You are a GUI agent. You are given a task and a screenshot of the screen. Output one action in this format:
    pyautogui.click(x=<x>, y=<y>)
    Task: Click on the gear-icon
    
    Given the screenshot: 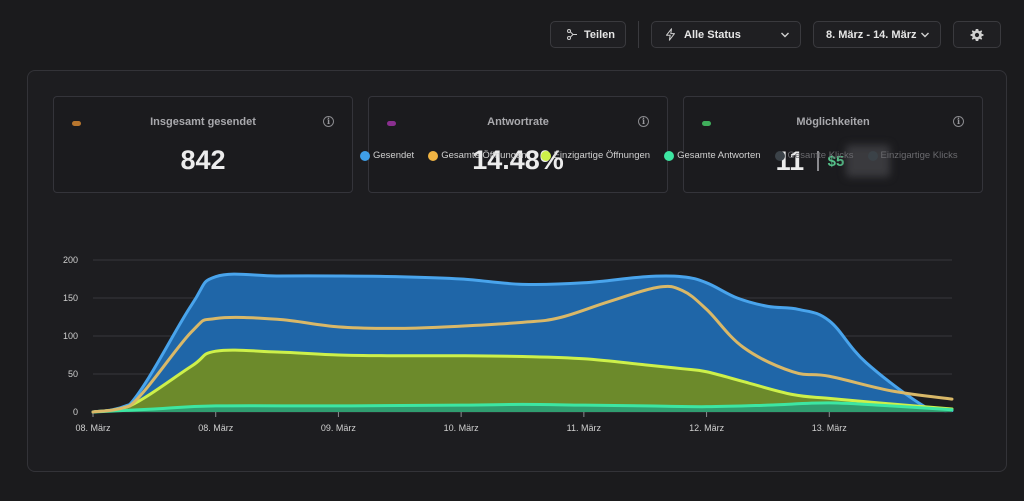 What is the action you would take?
    pyautogui.click(x=977, y=35)
    